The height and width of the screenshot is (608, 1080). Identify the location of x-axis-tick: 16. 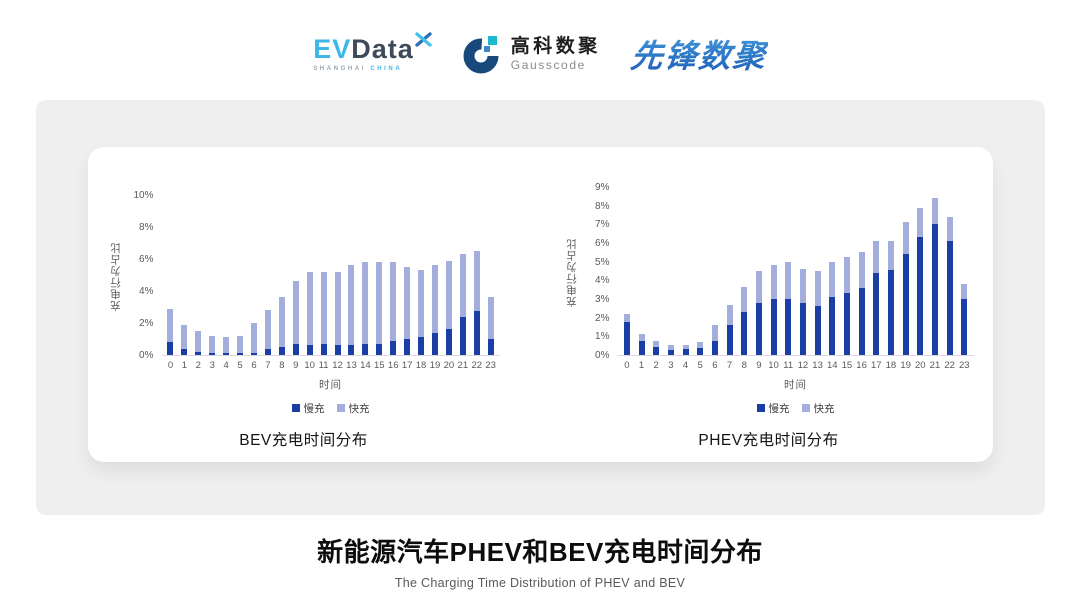
(393, 365).